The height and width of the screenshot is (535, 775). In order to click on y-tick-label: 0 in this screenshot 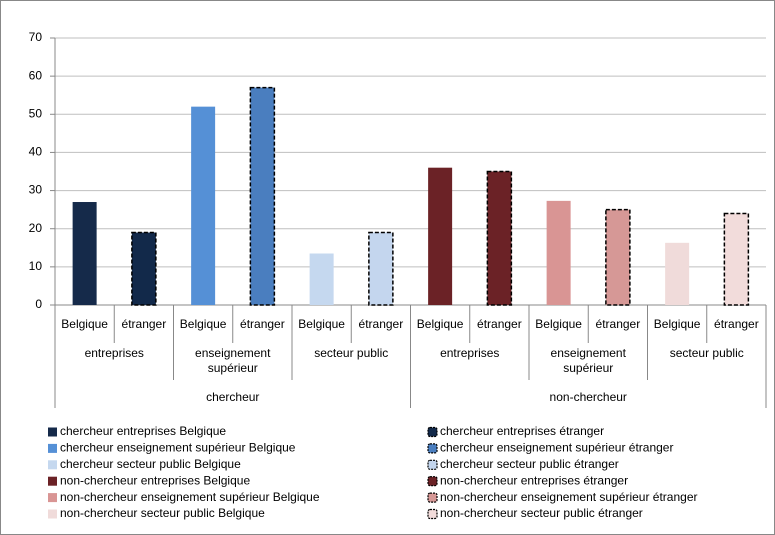, I will do `click(38, 304)`.